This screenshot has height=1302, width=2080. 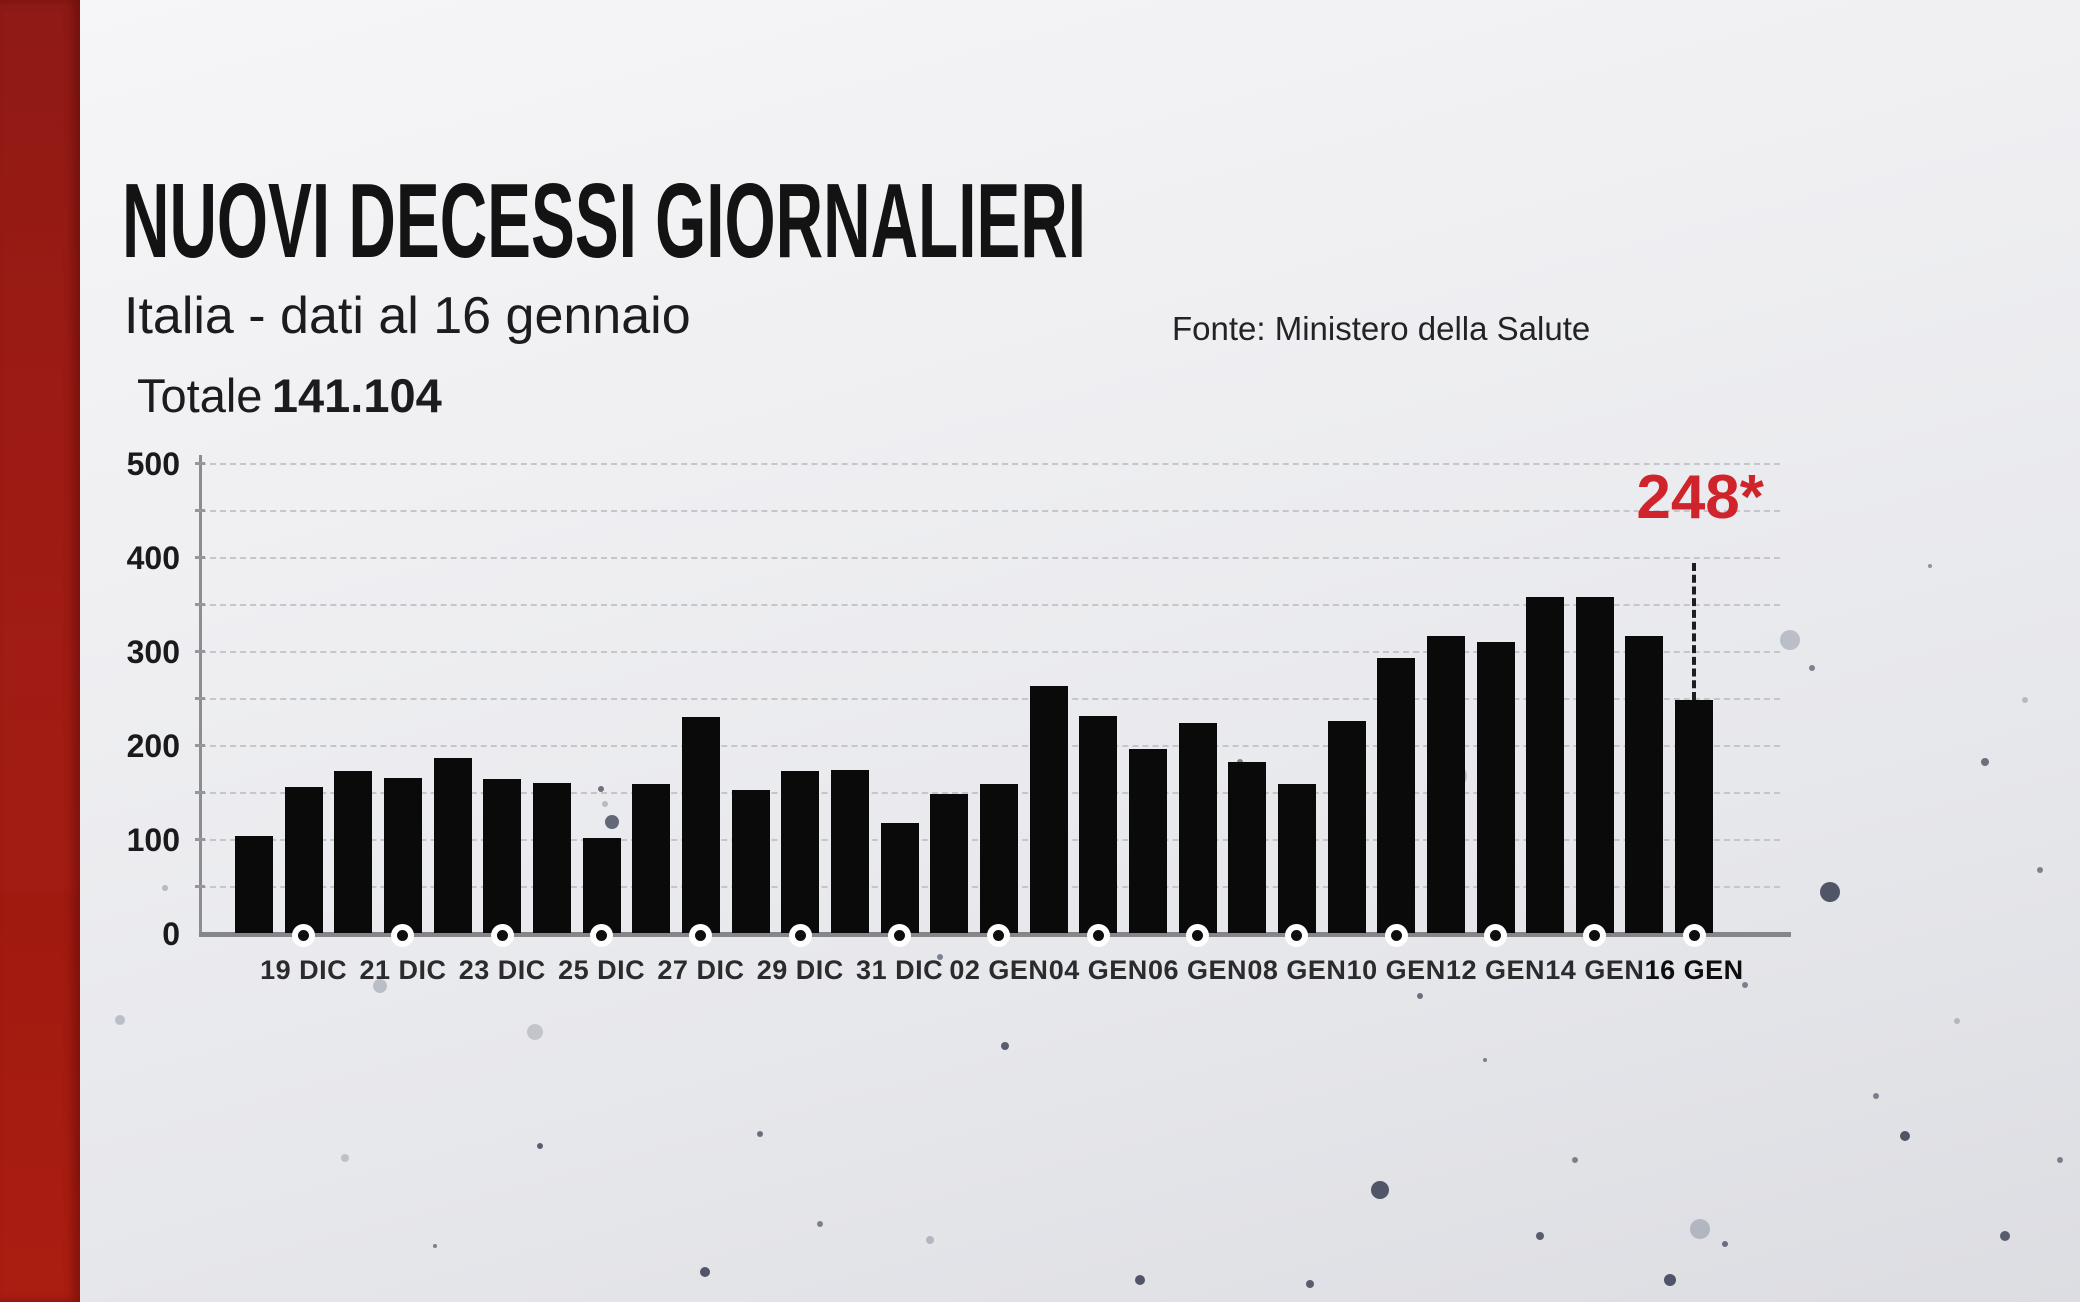 What do you see at coordinates (502, 855) in the screenshot?
I see `bar-23-dic` at bounding box center [502, 855].